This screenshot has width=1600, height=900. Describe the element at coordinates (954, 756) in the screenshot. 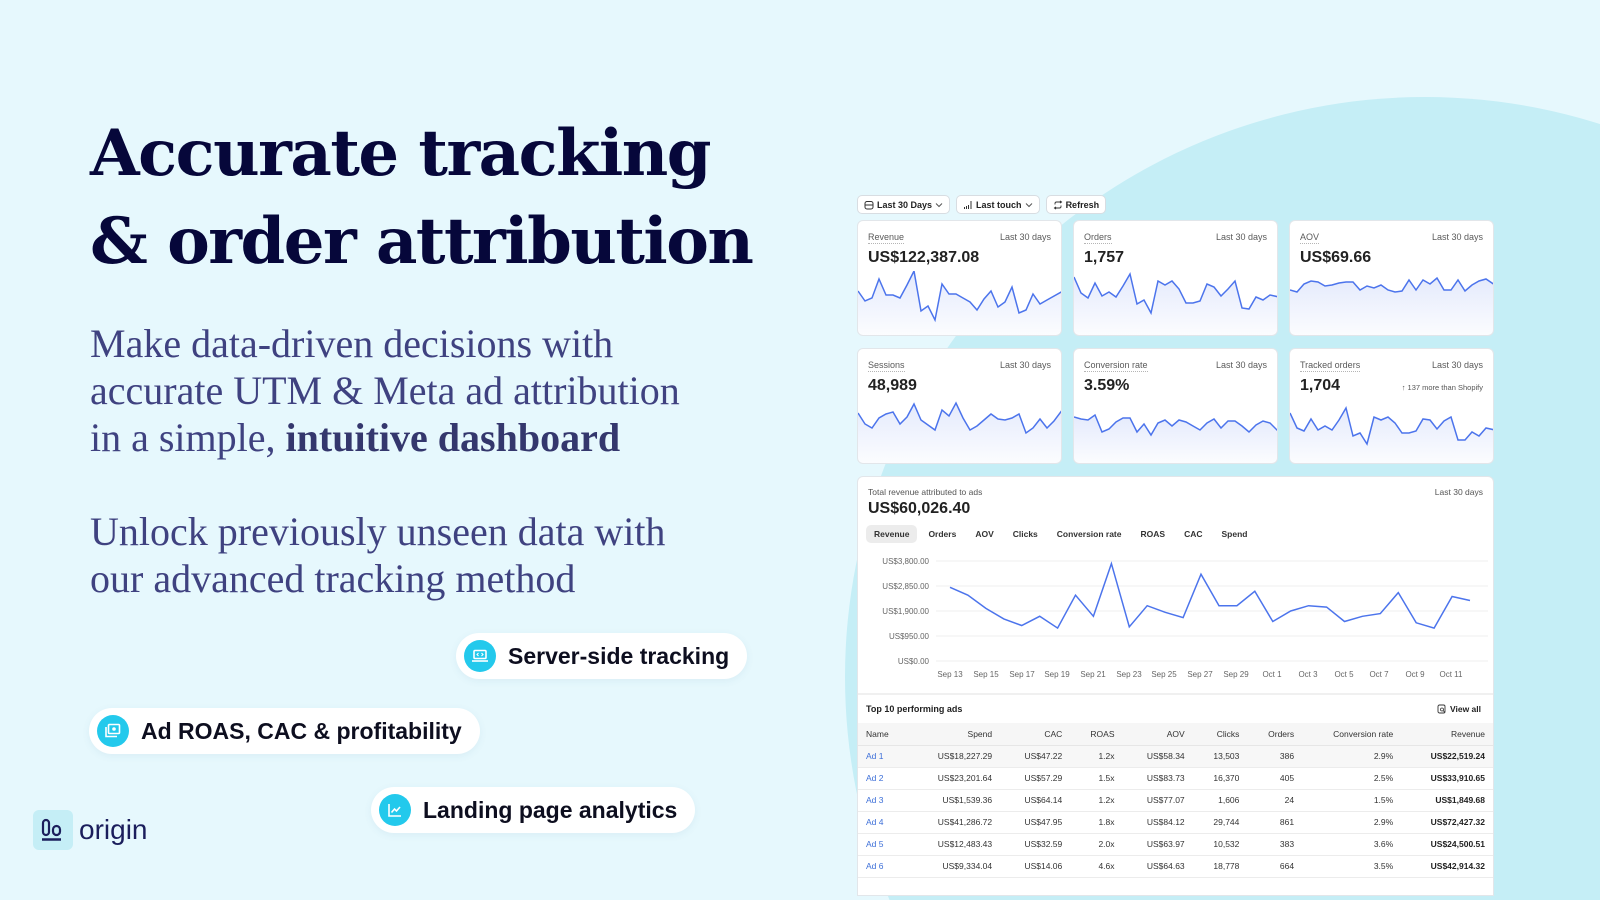

I see `cell-spend: US$18,227.29` at that location.